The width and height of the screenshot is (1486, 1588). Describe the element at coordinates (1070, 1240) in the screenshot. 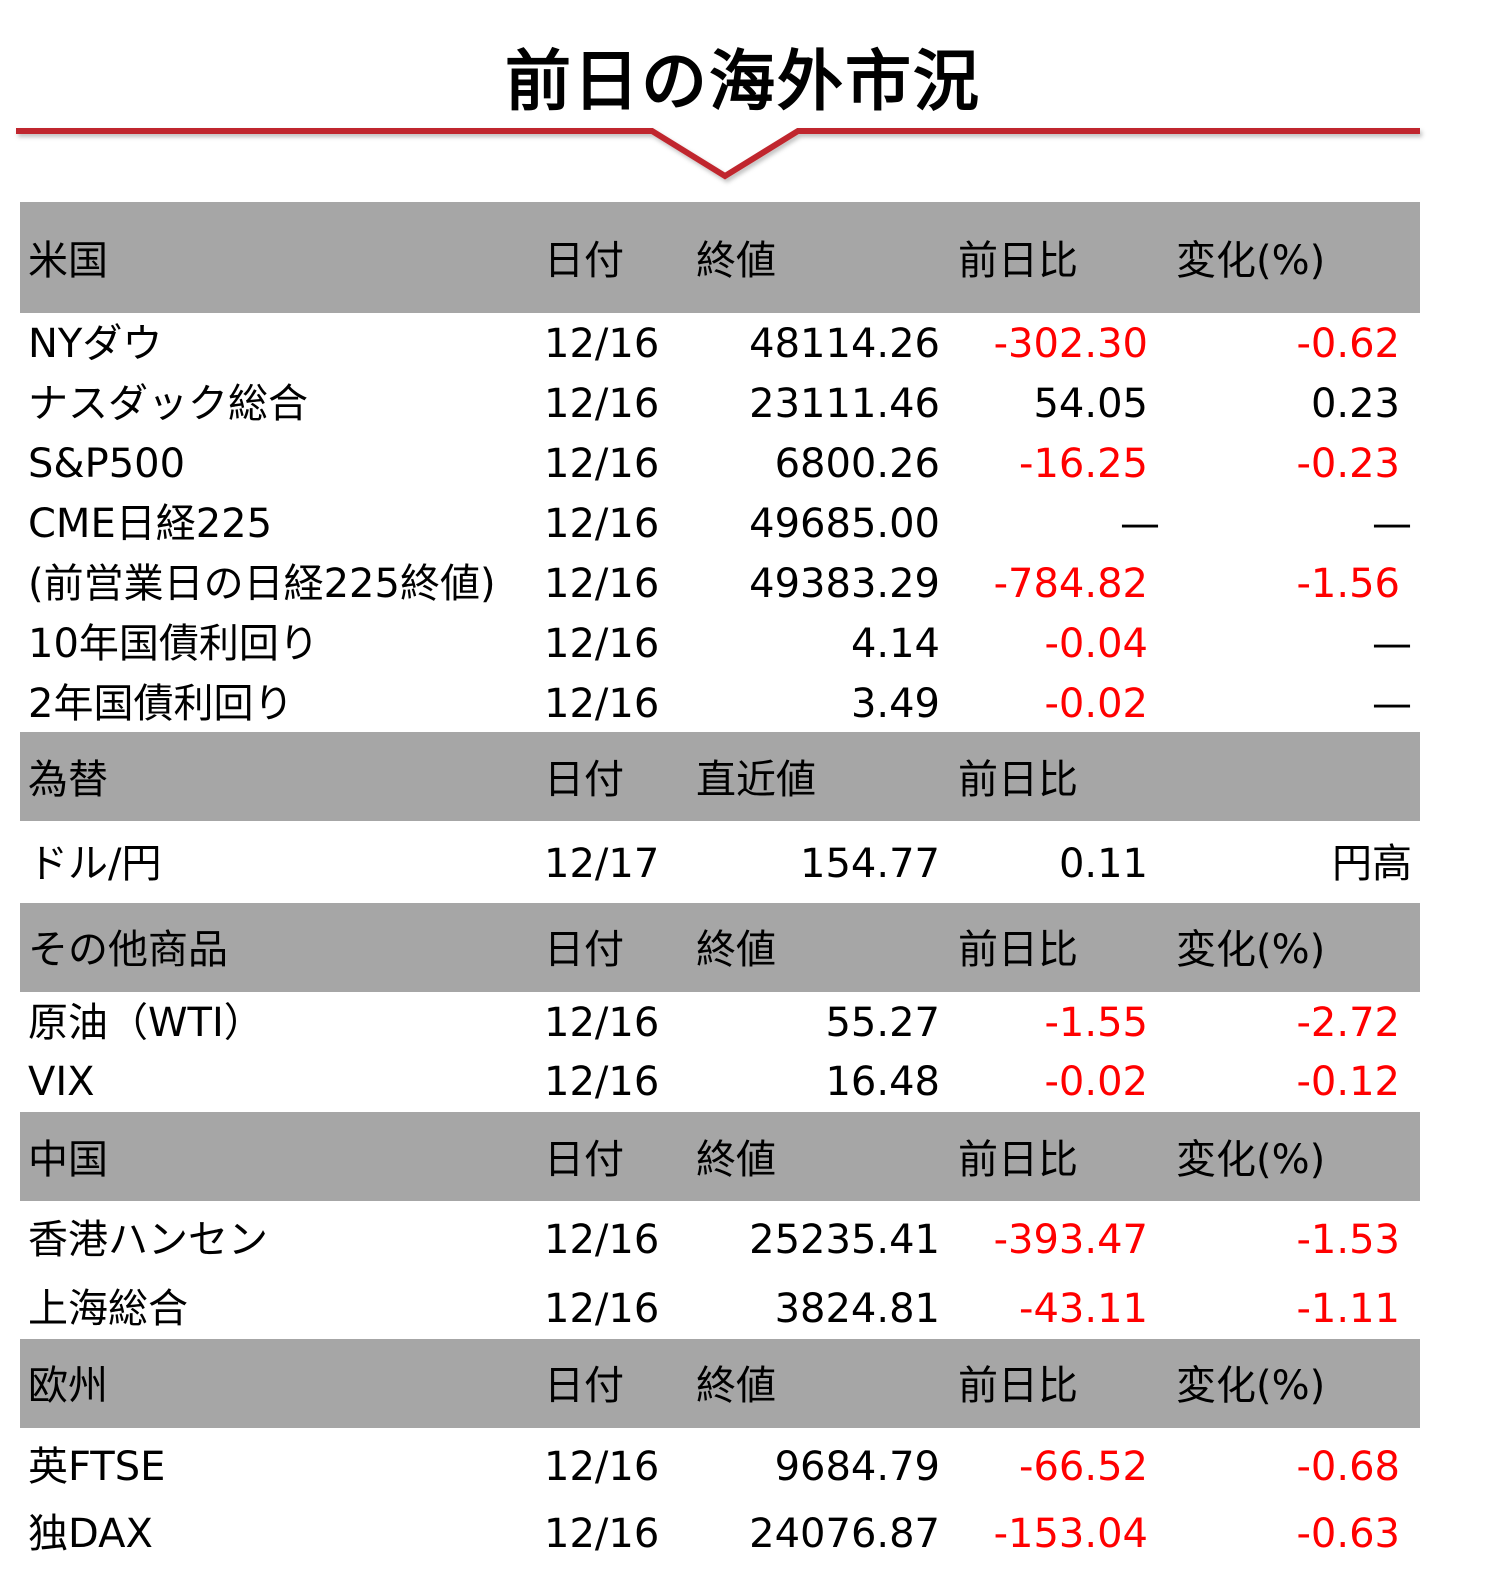

I see `row-change: -393.47` at that location.